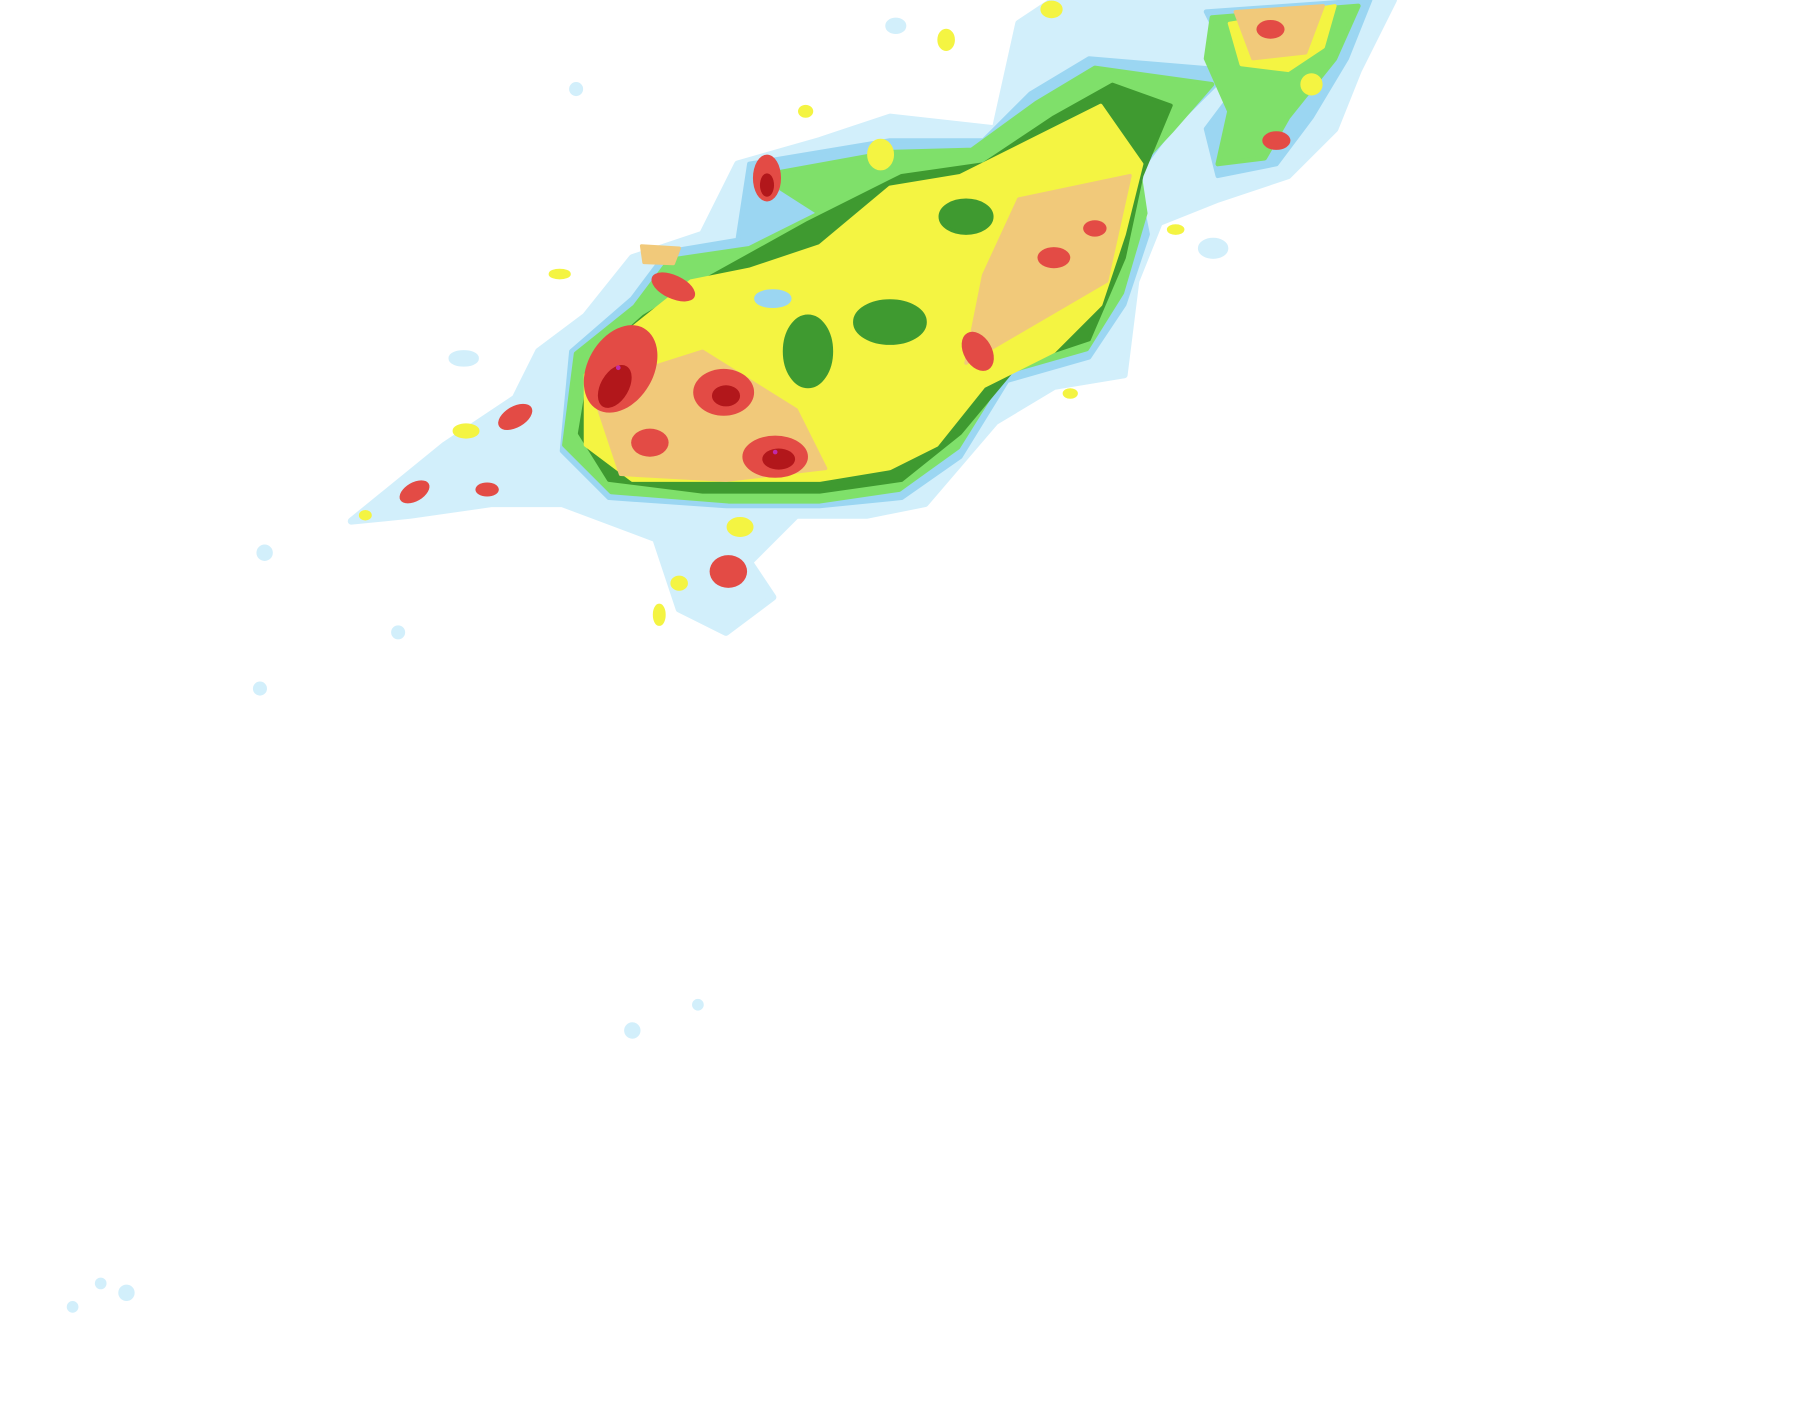  I want to click on echo-tan, so click(660, 255).